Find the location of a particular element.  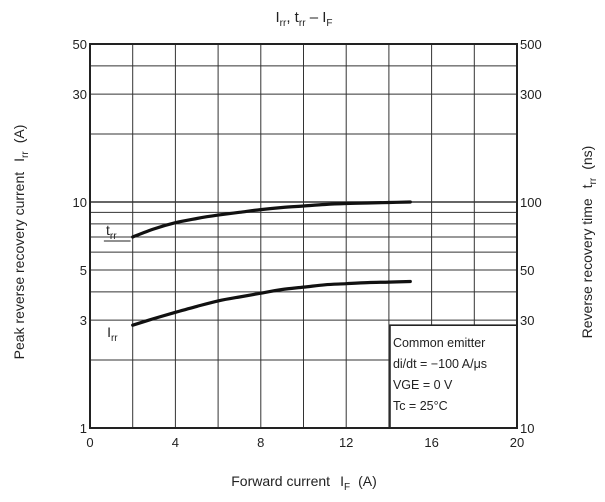

series-label-trr: trr is located at coordinates (111, 232).